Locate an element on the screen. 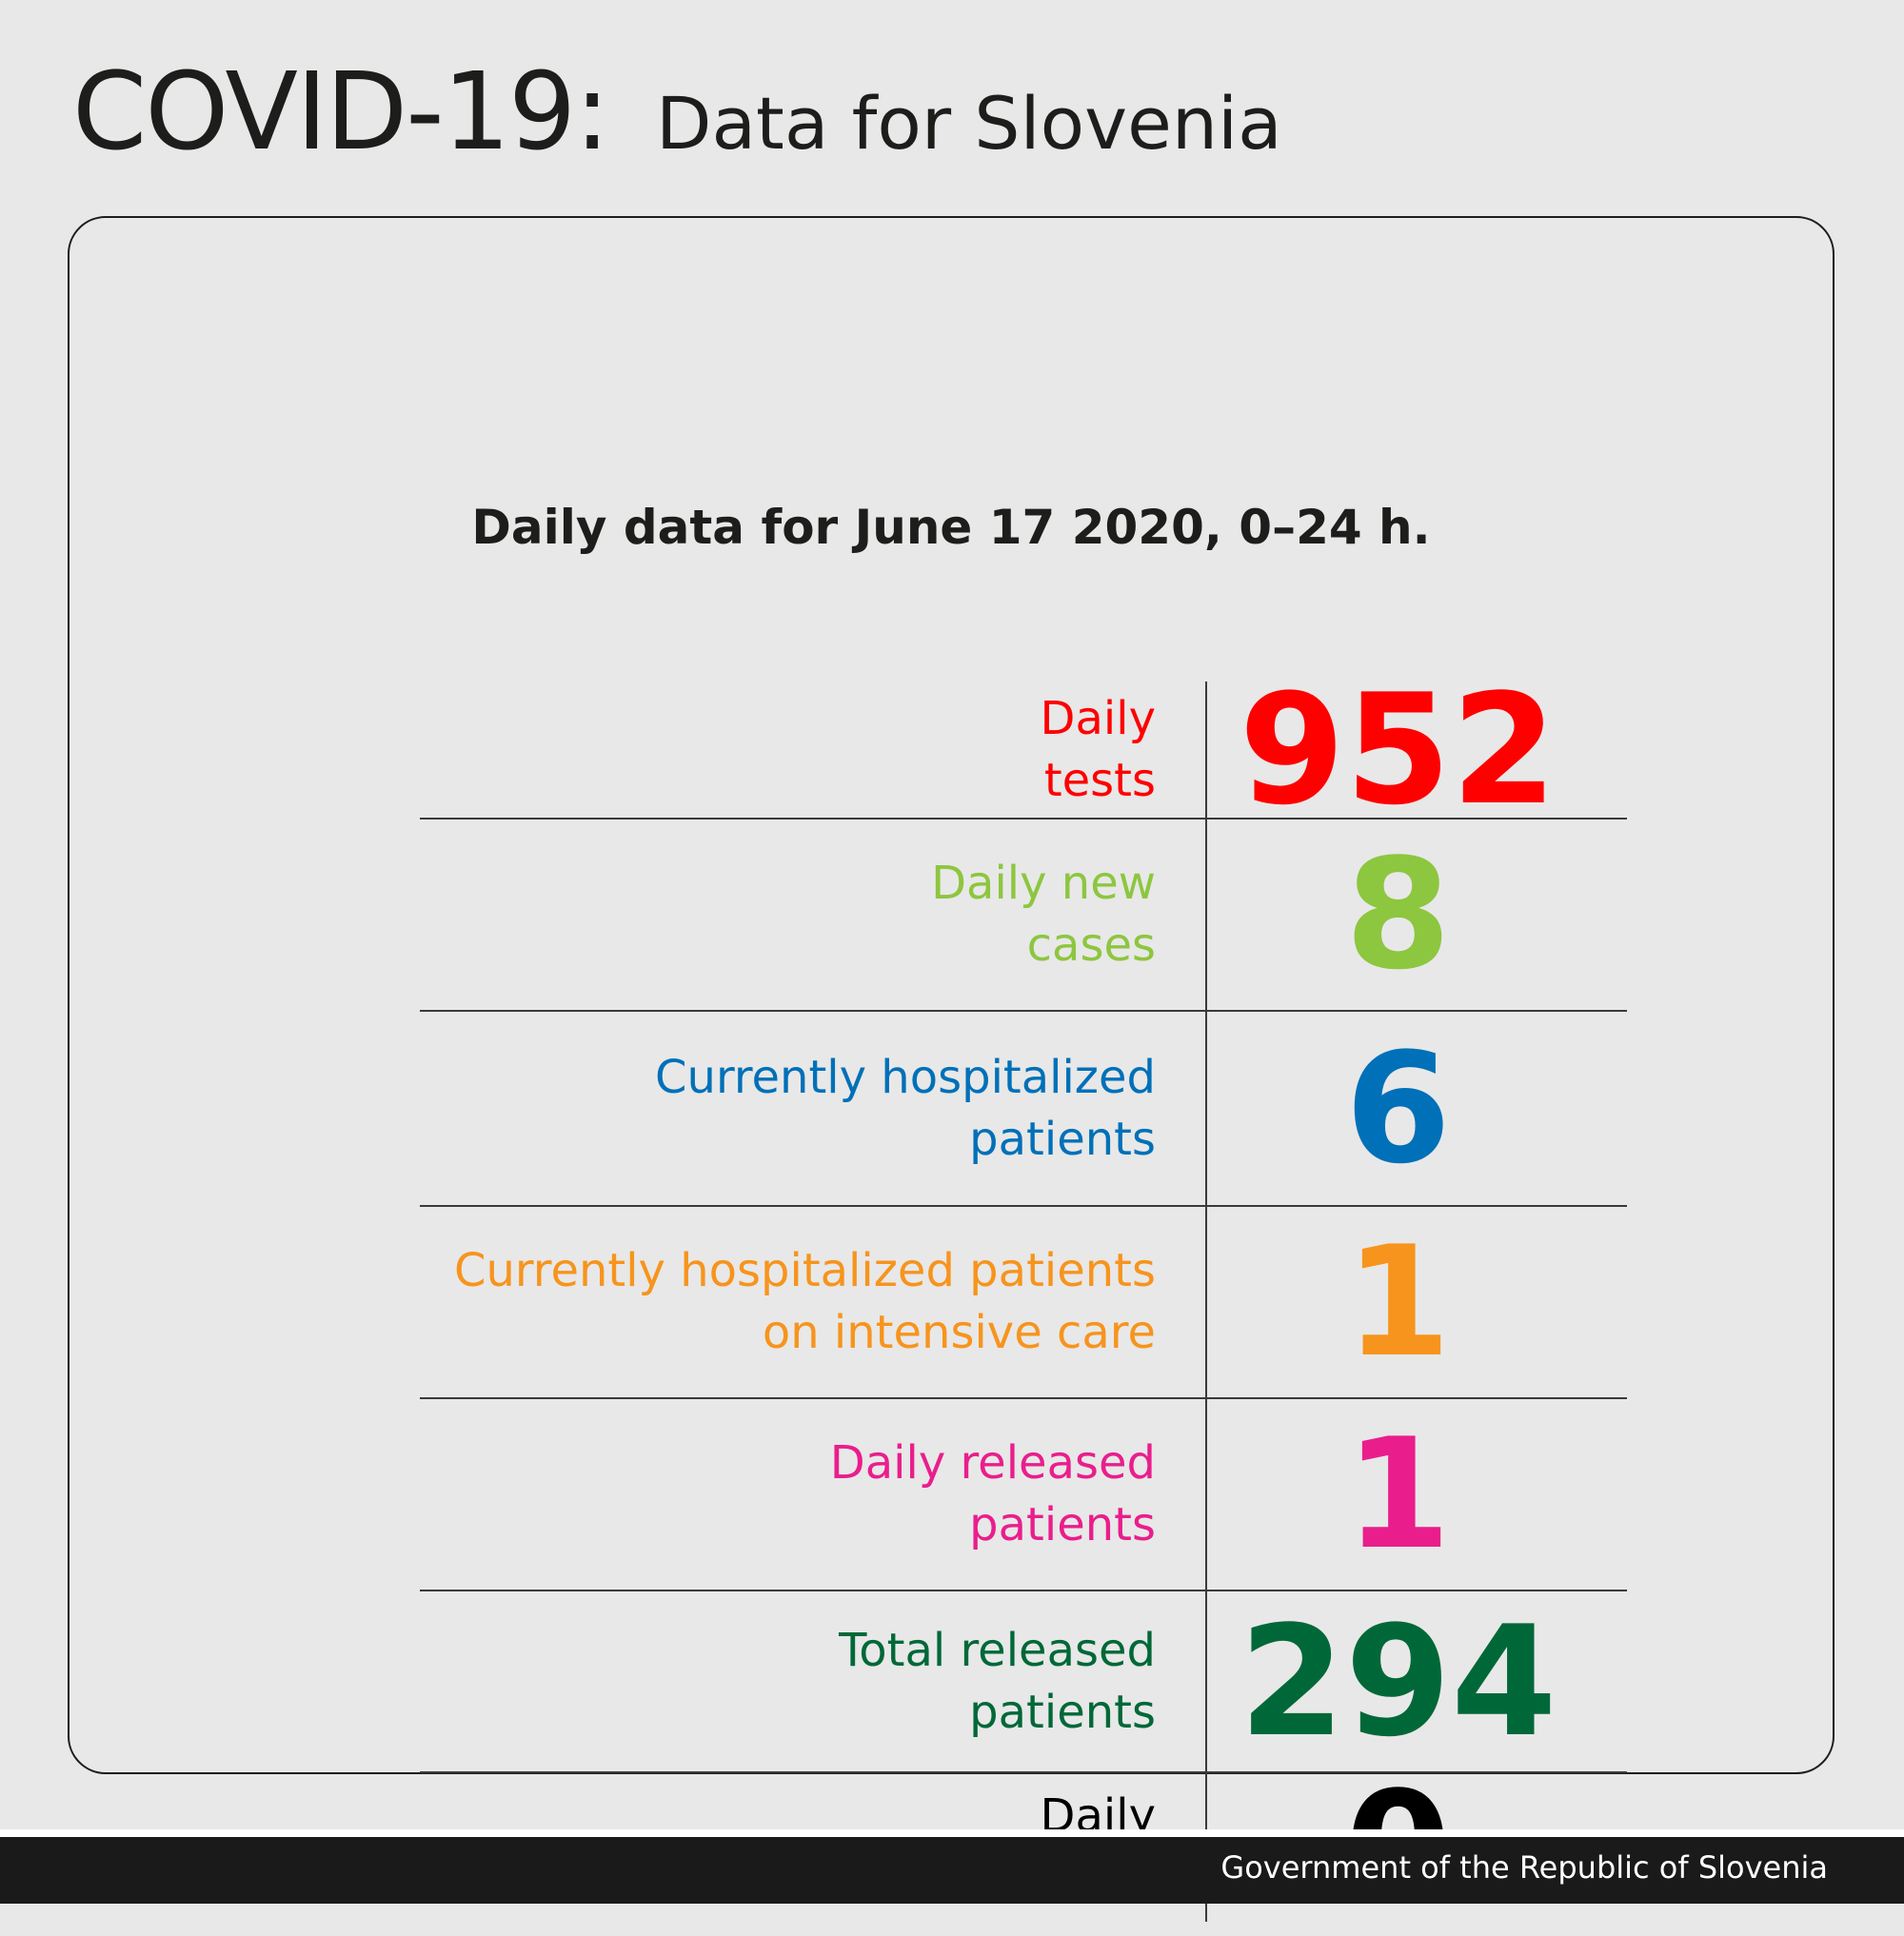 This screenshot has width=1904, height=1936. stat-label: Total released patients is located at coordinates (997, 1681).